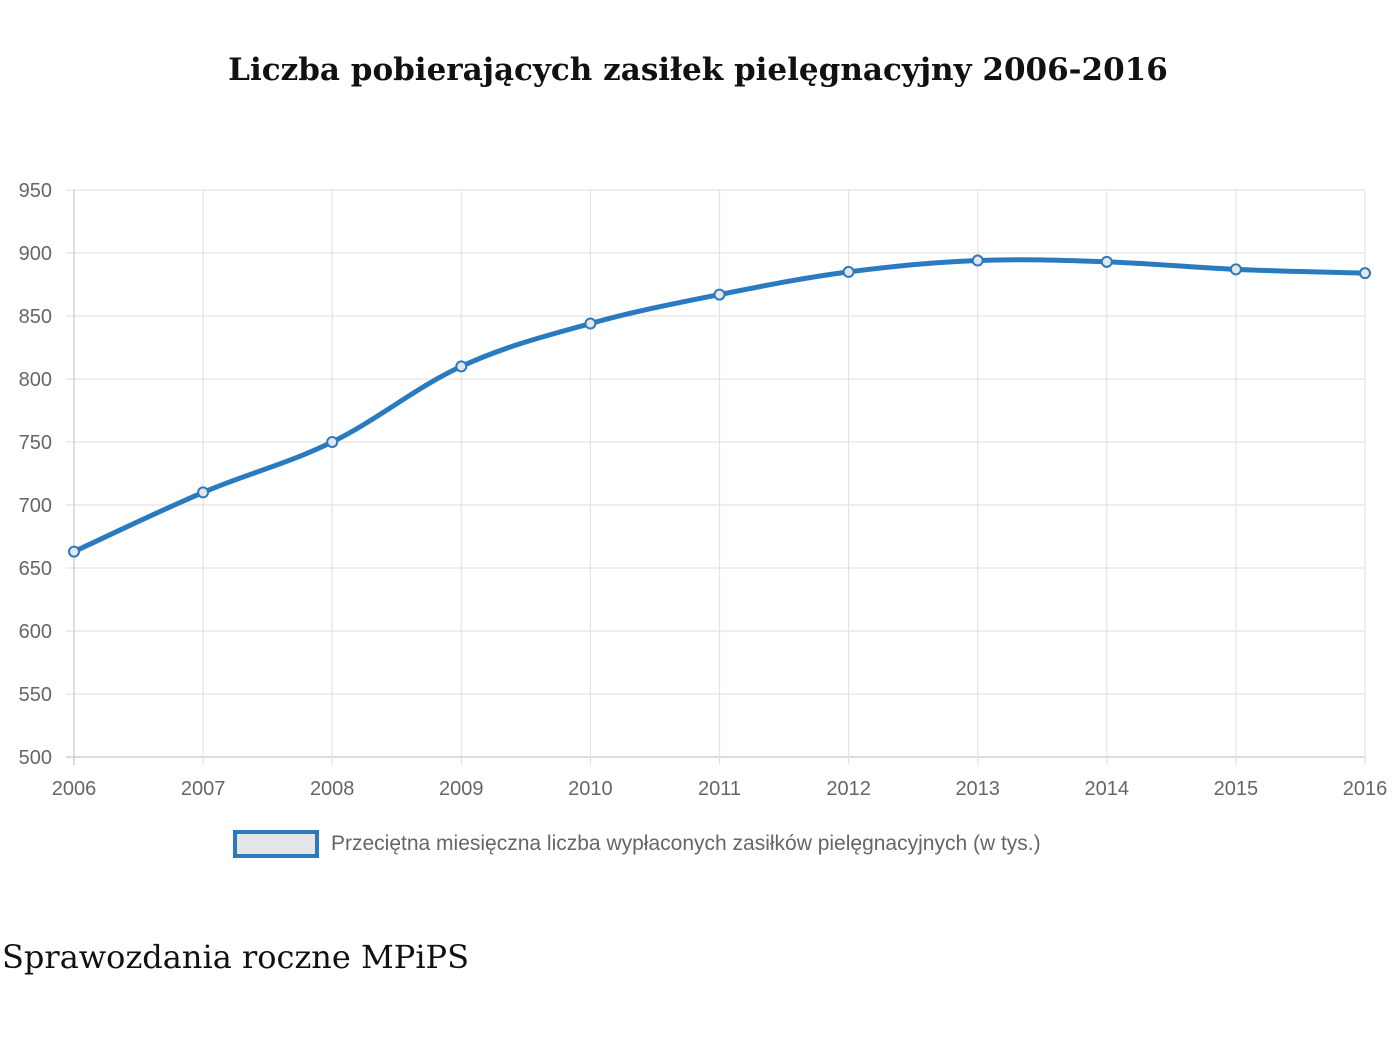  I want to click on x-tick-label: 2015, so click(1236, 789).